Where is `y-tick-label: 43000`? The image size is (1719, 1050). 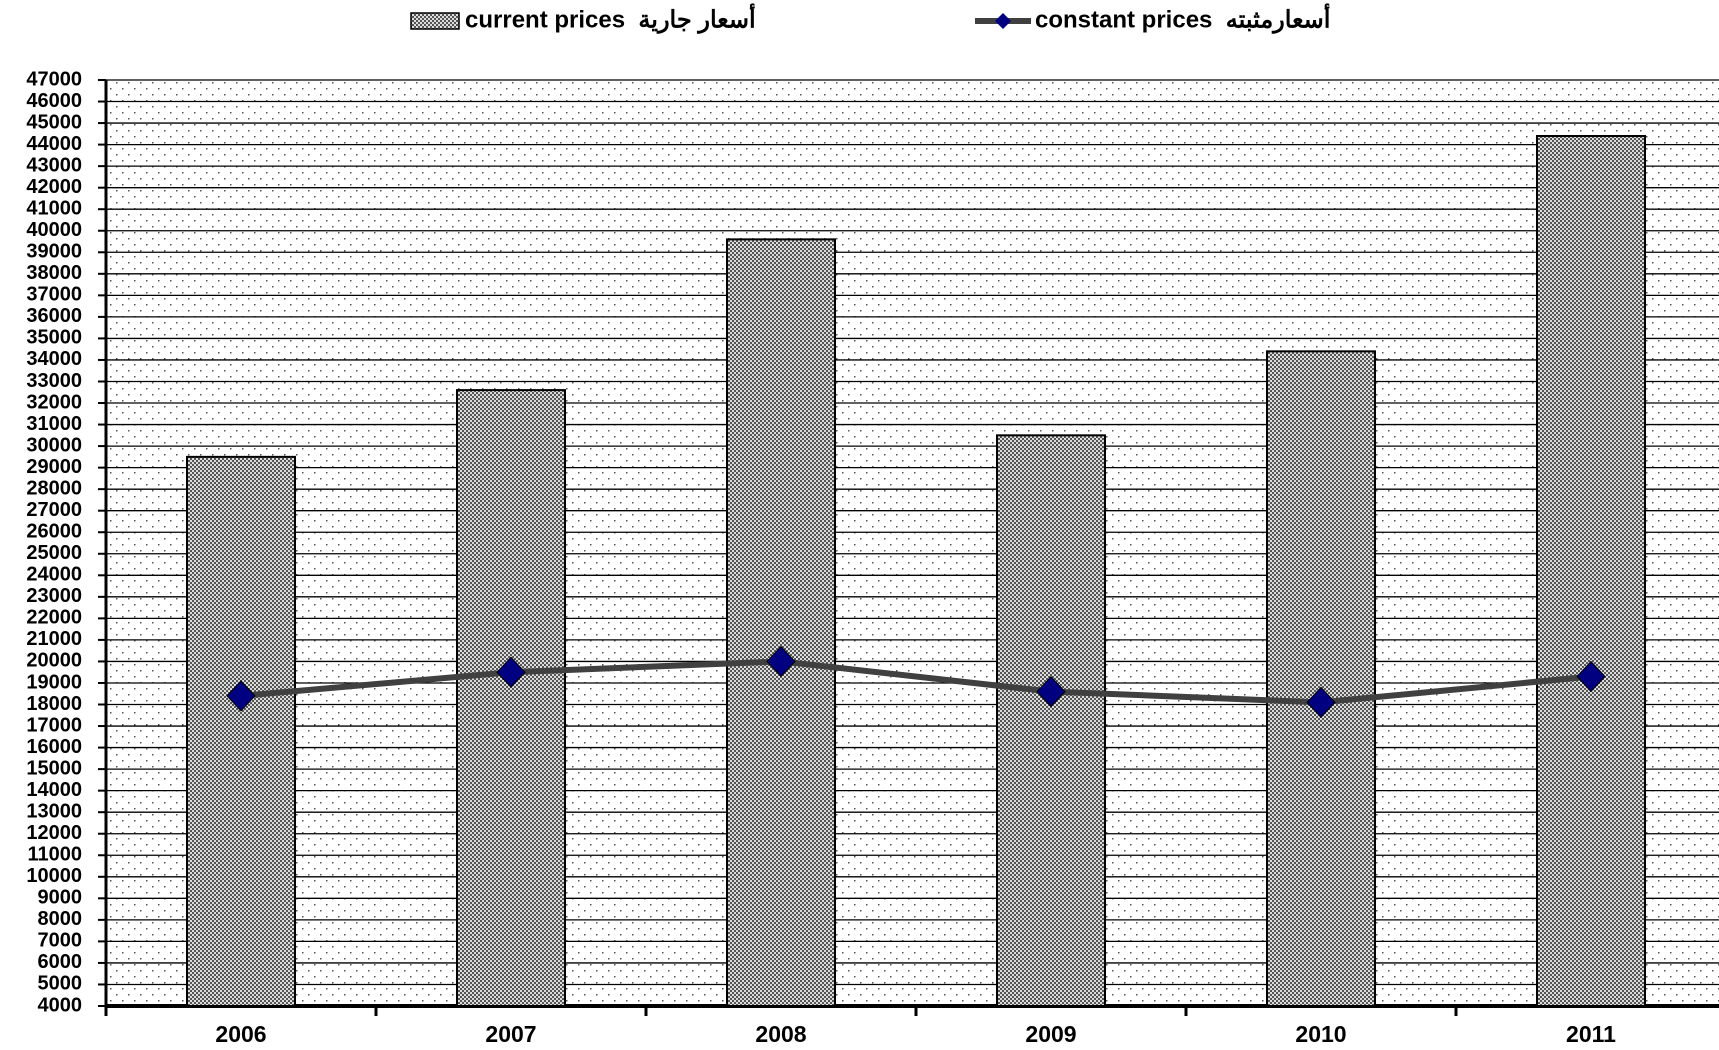 y-tick-label: 43000 is located at coordinates (54, 165).